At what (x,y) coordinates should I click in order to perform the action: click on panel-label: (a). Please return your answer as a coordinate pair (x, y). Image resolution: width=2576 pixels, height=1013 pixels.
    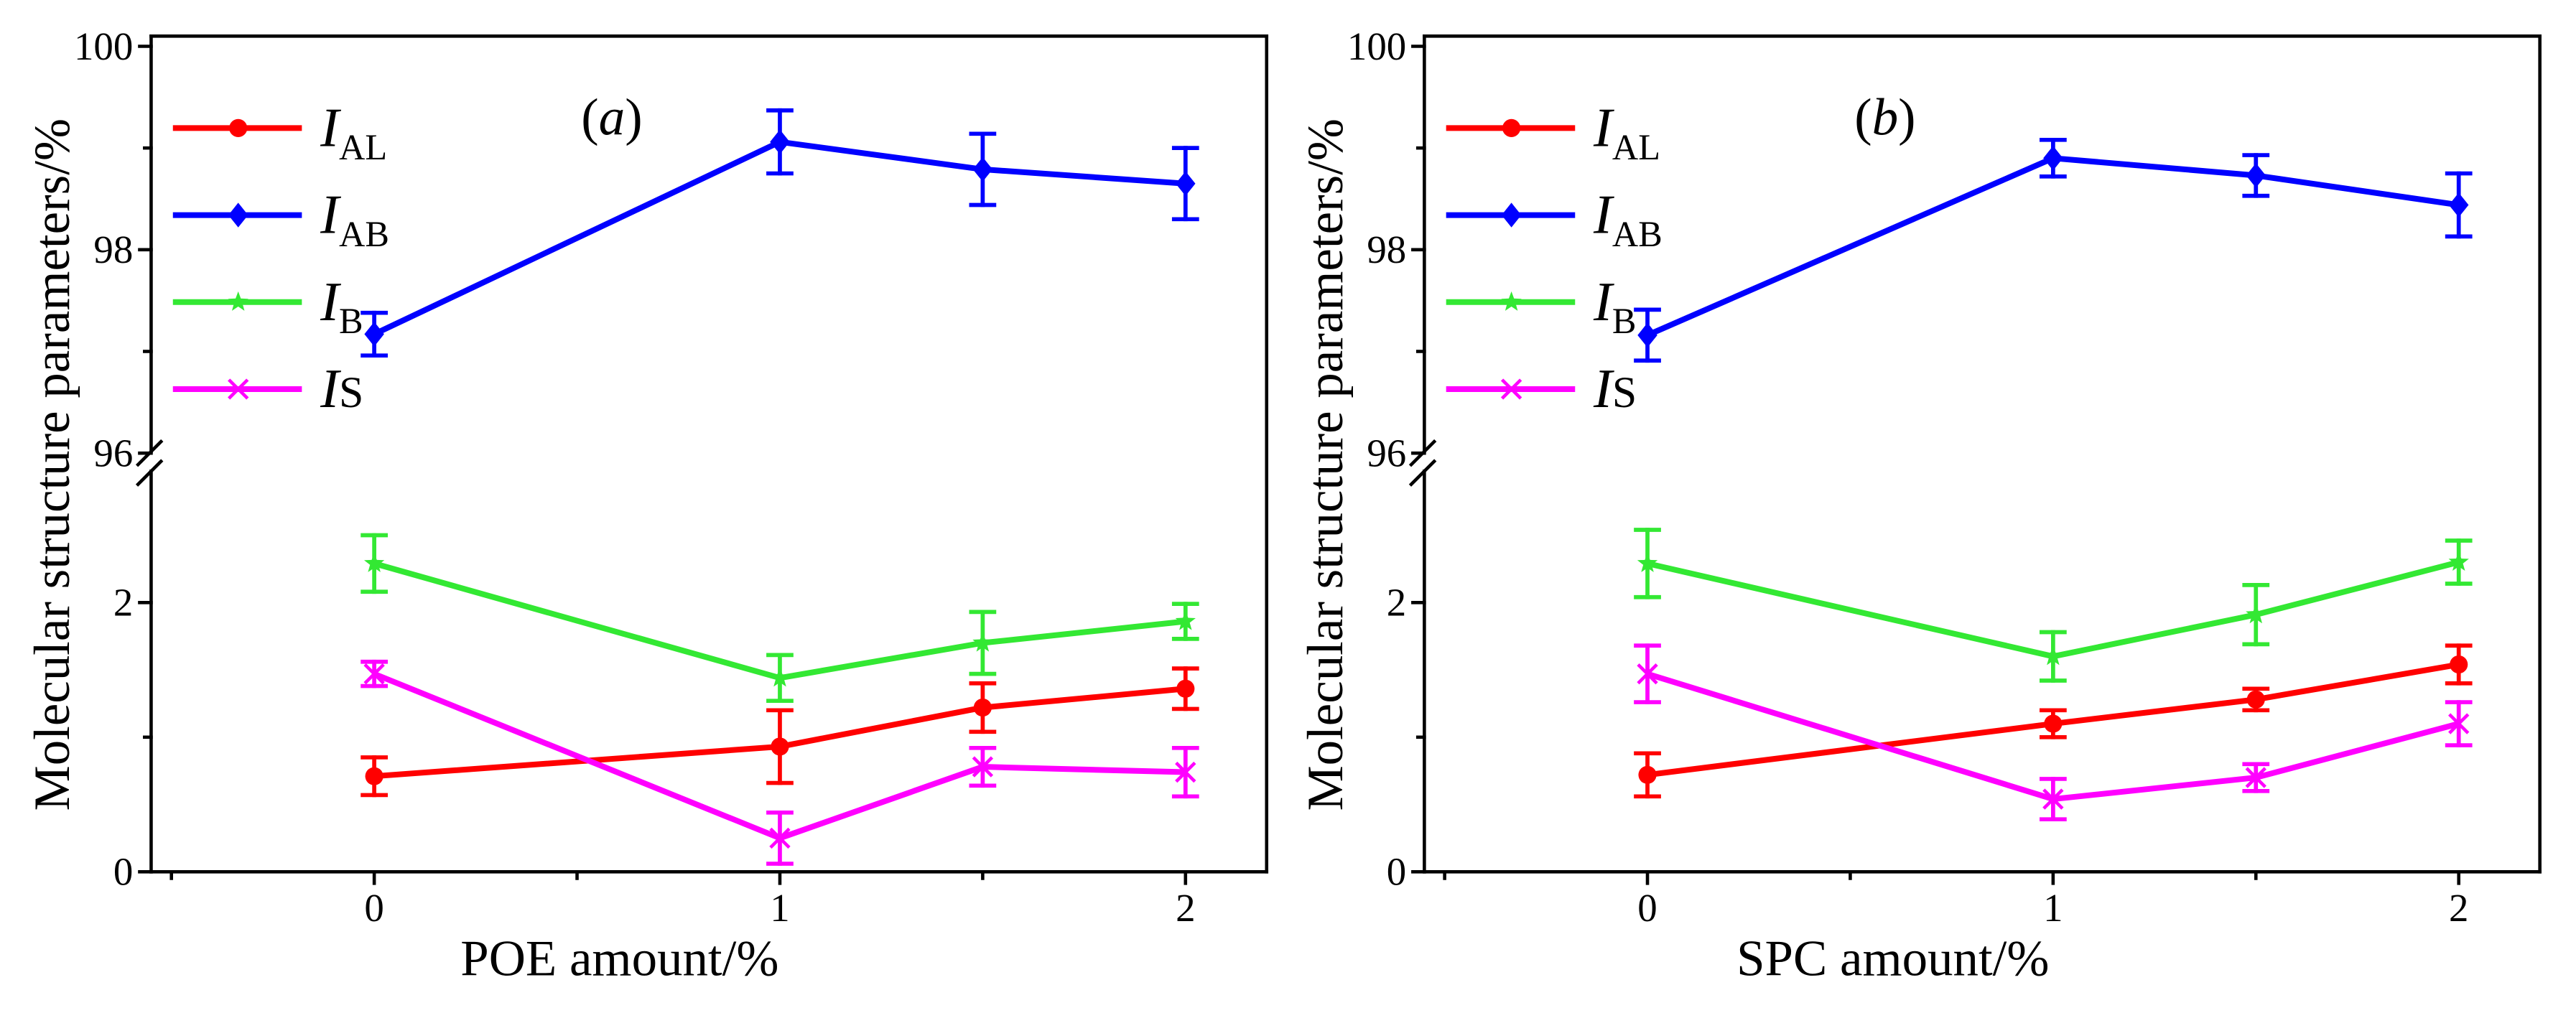
    Looking at the image, I should click on (611, 117).